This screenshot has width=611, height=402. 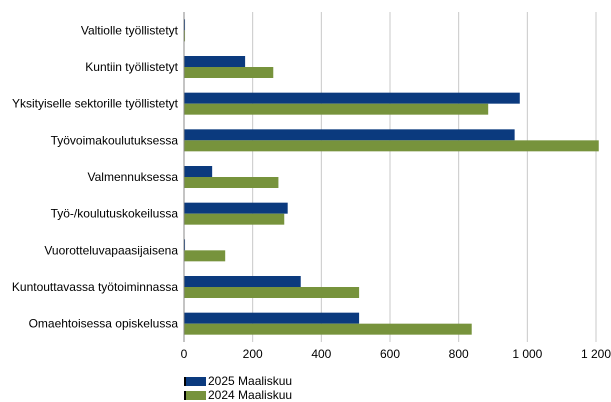 I want to click on x-tick-label: 200, so click(x=253, y=354).